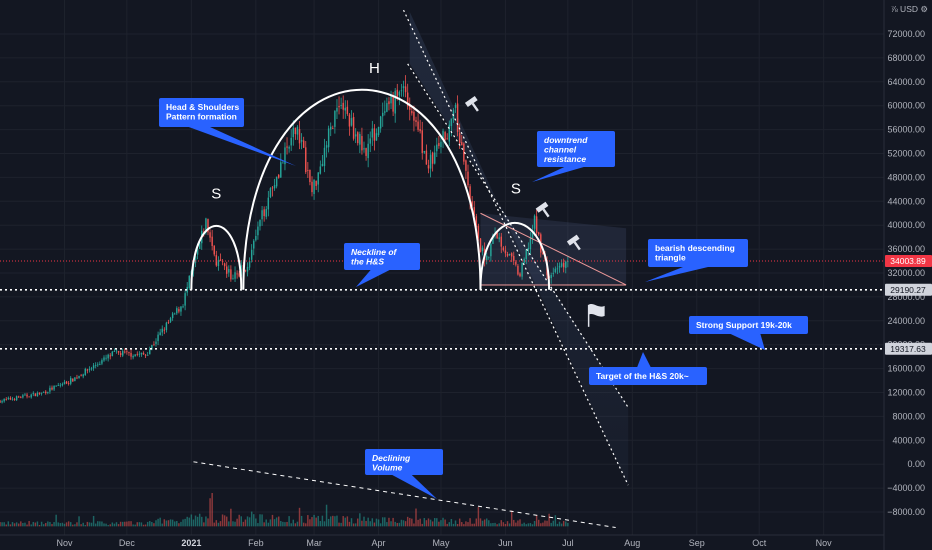 This screenshot has height=550, width=932. Describe the element at coordinates (747, 342) in the screenshot. I see `callout-support-pointer` at that location.